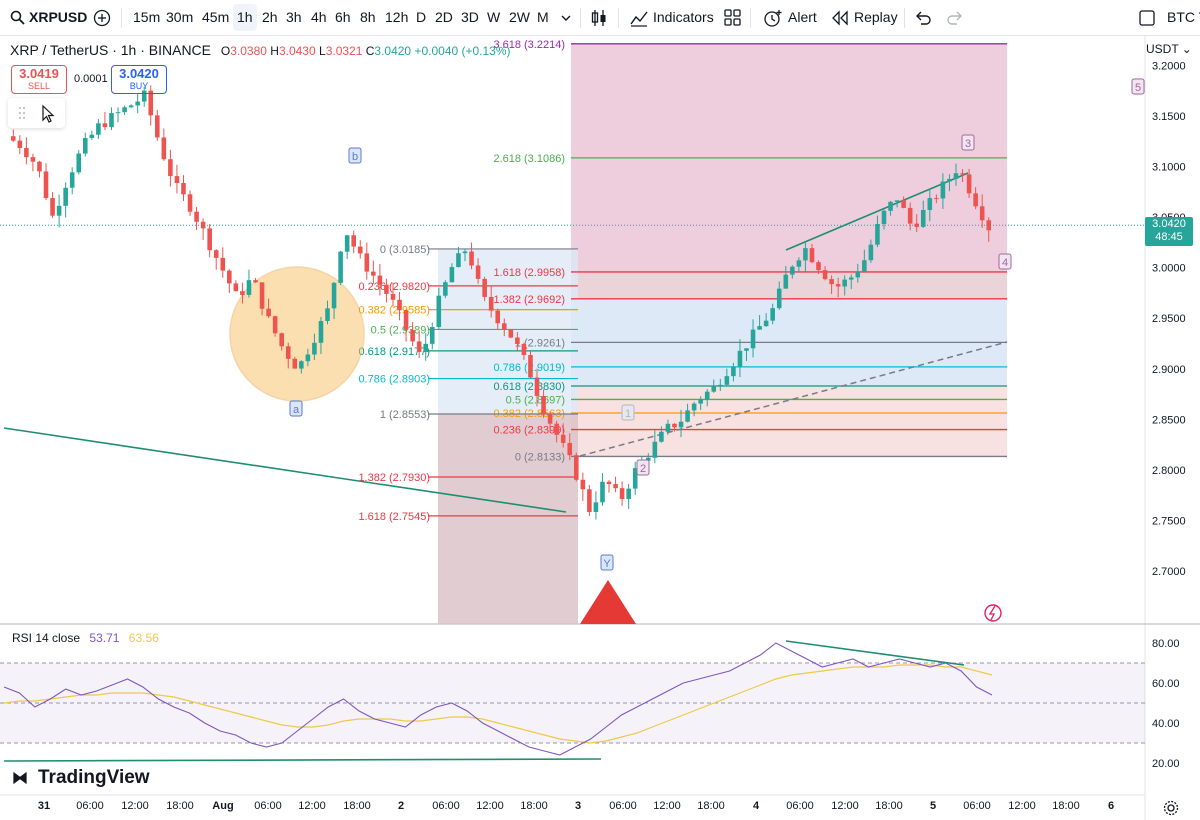 This screenshot has width=1200, height=820. I want to click on fib-level-label: 0.618 (2.8830), so click(529, 387).